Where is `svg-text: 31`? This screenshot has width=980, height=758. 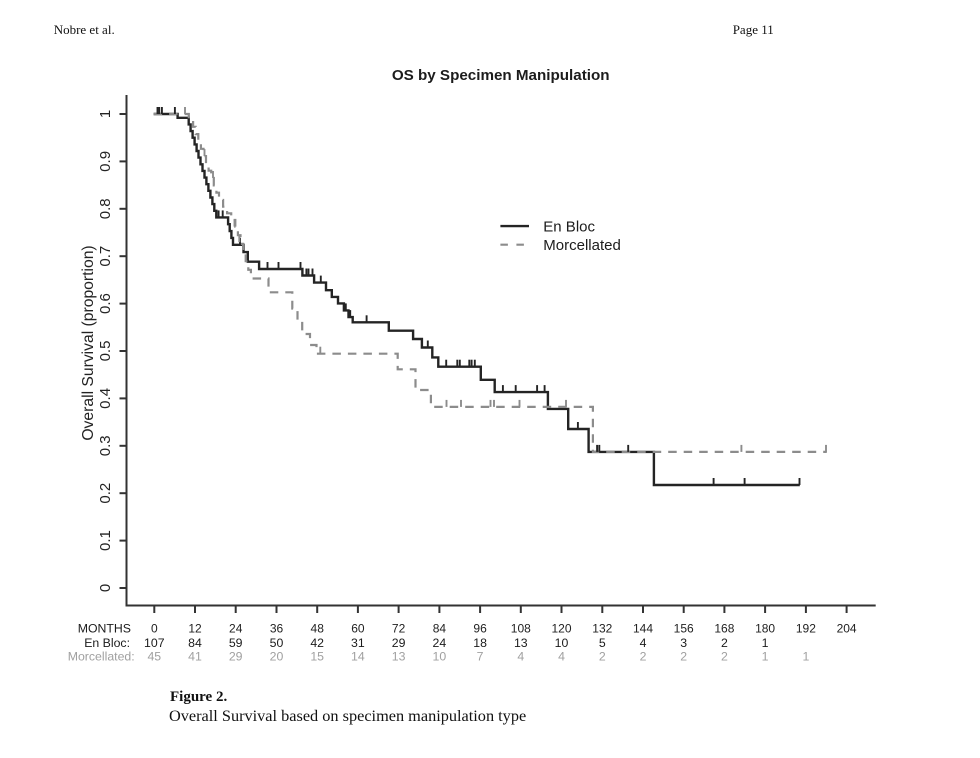 svg-text: 31 is located at coordinates (358, 643).